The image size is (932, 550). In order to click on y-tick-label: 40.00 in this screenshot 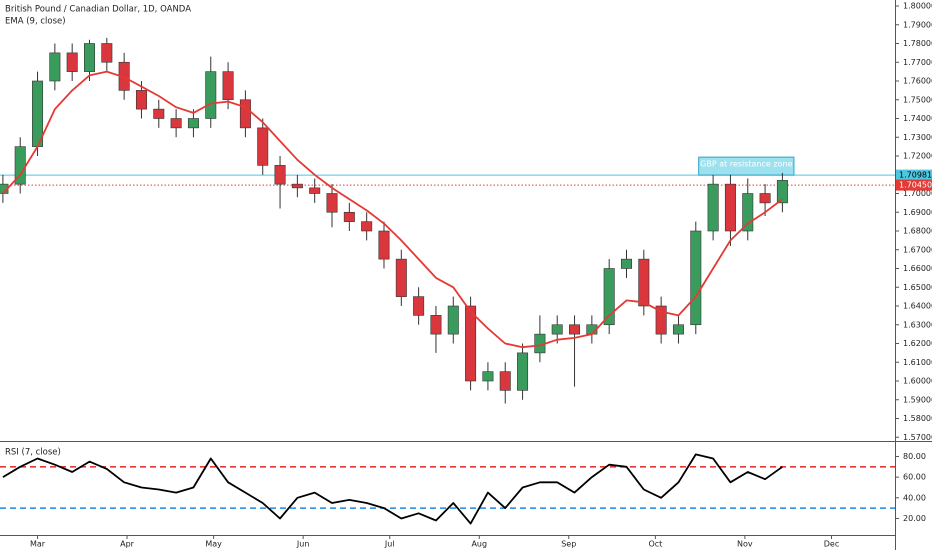, I will do `click(914, 497)`.